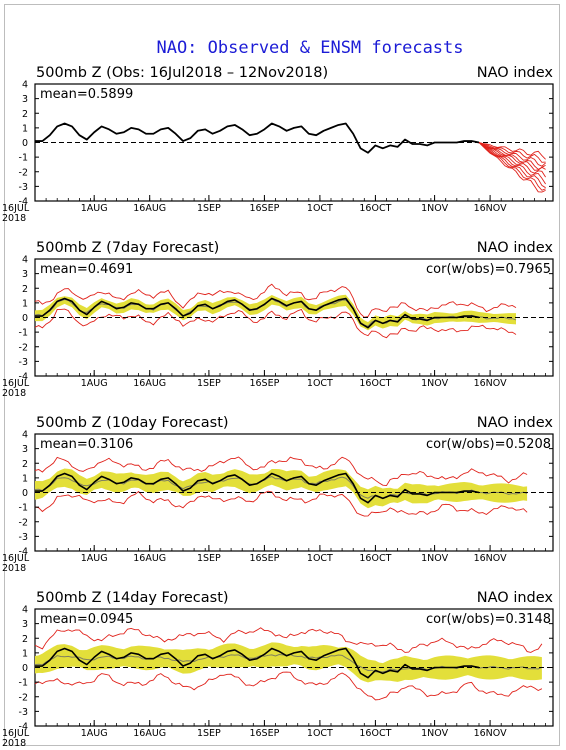 The height and width of the screenshot is (750, 566). Describe the element at coordinates (488, 619) in the screenshot. I see `correlation-label: cor(w/obs)=0.3148` at that location.